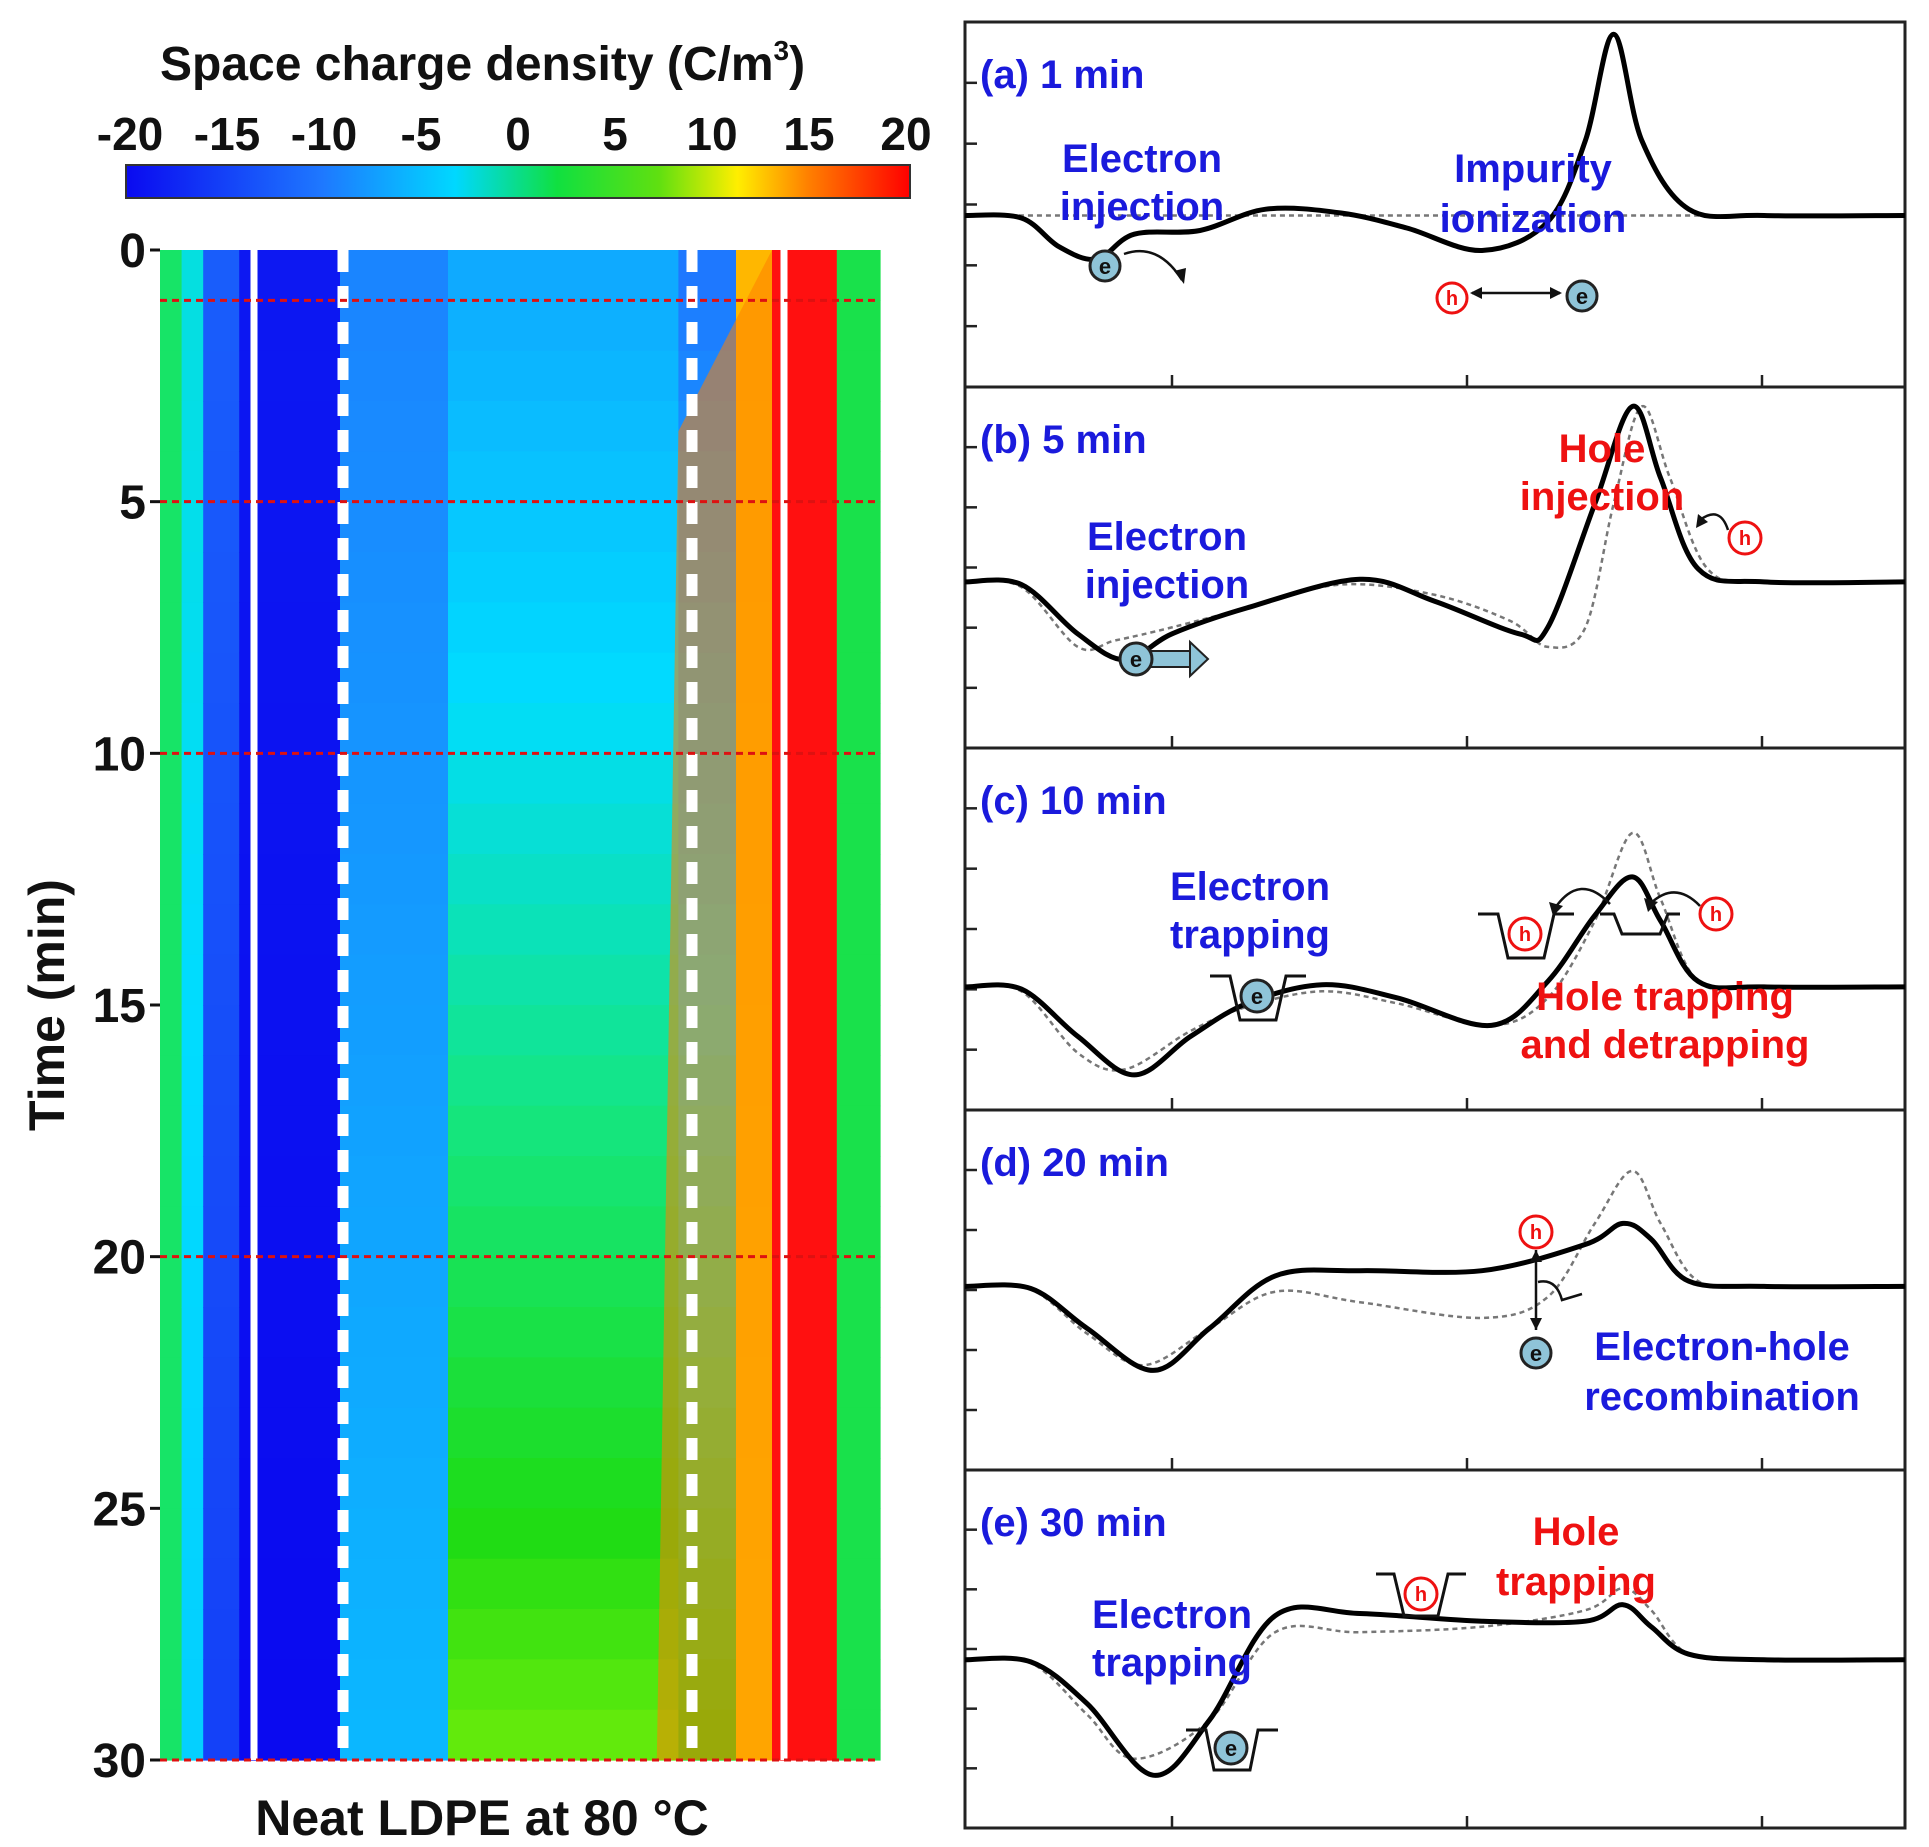 The width and height of the screenshot is (1929, 1847). What do you see at coordinates (1675, 899) in the screenshot?
I see `detrap-arrow-icon` at bounding box center [1675, 899].